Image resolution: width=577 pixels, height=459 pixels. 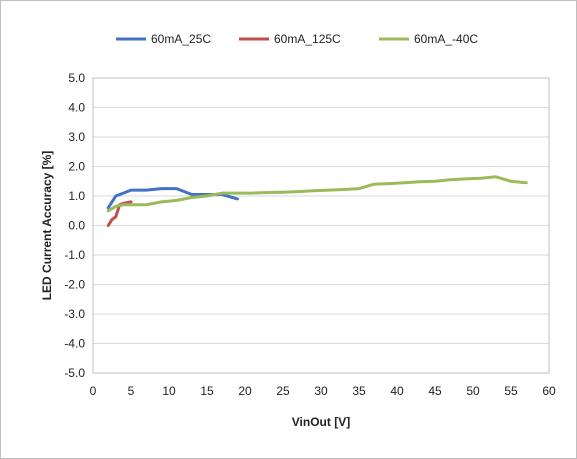 I want to click on y-tick-label: 3.0, so click(x=76, y=137).